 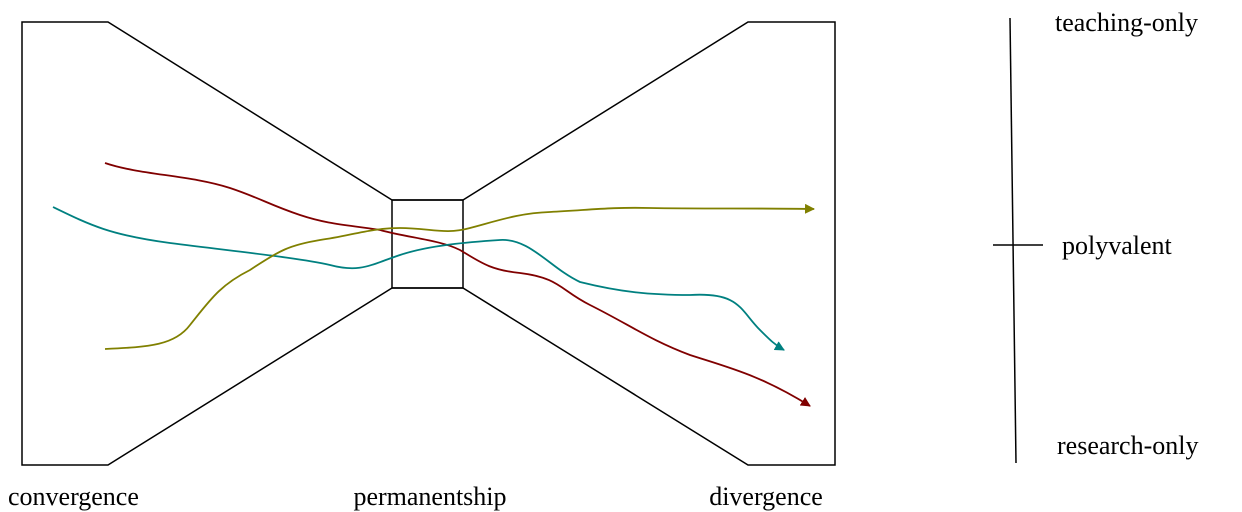 What do you see at coordinates (1126, 22) in the screenshot?
I see `scale-label: teaching-only` at bounding box center [1126, 22].